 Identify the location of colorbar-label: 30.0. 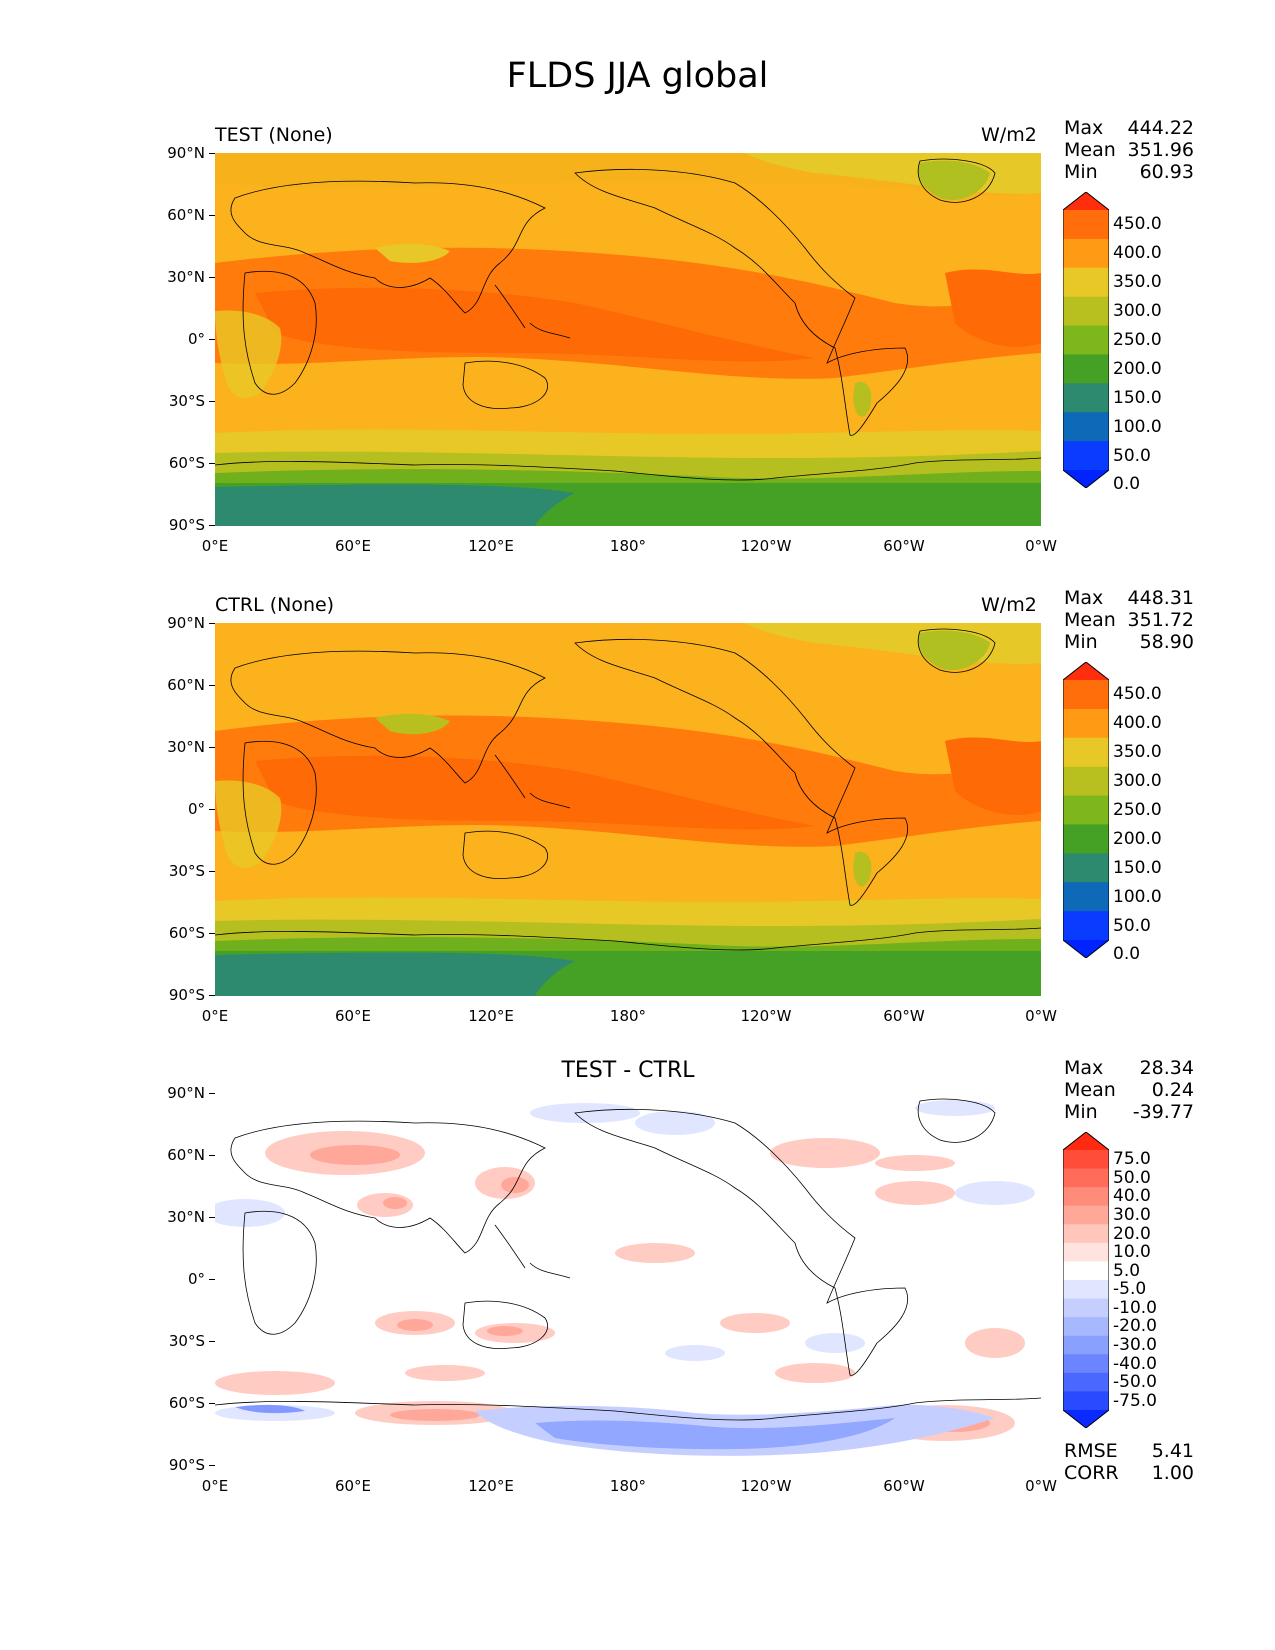
(1132, 1215).